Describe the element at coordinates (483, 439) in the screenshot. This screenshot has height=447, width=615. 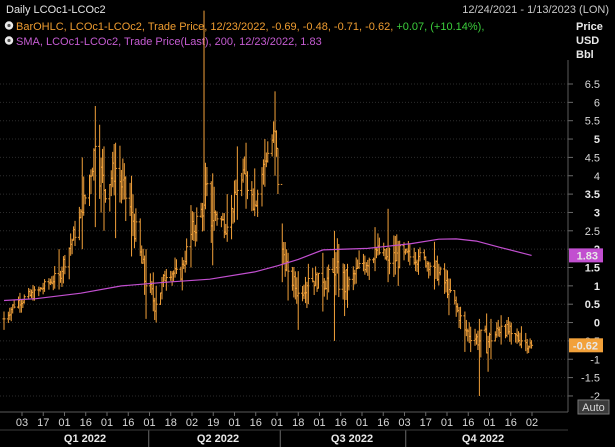
I see `quarter-label: Q4 2022` at that location.